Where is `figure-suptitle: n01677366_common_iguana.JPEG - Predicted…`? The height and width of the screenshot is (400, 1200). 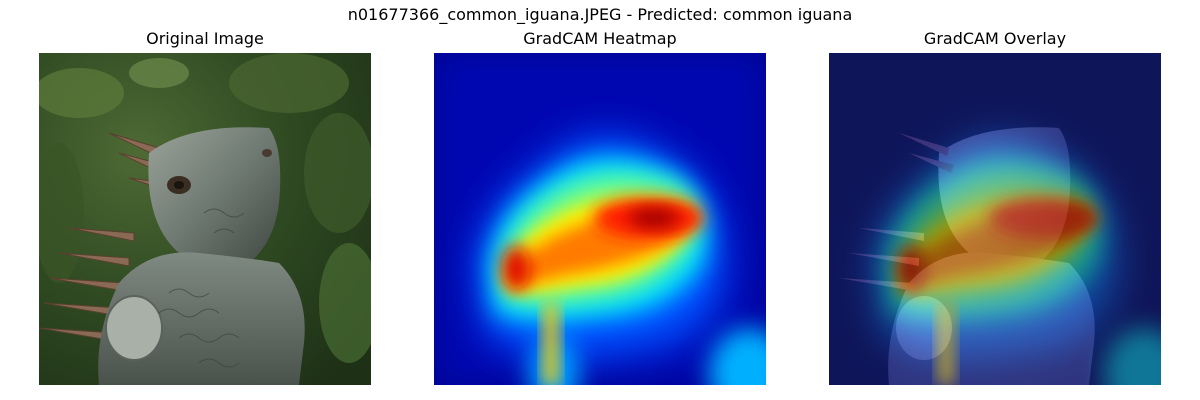 figure-suptitle: n01677366_common_iguana.JPEG - Predicted… is located at coordinates (600, 14).